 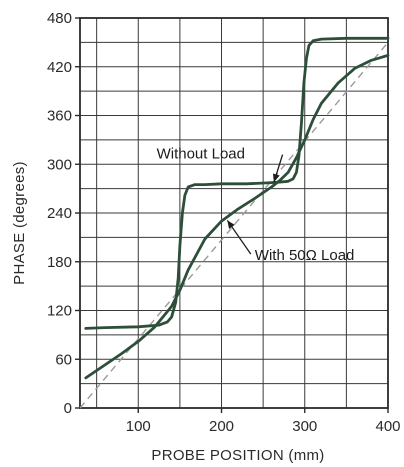 I want to click on annotation-label: Without Load, so click(x=201, y=154).